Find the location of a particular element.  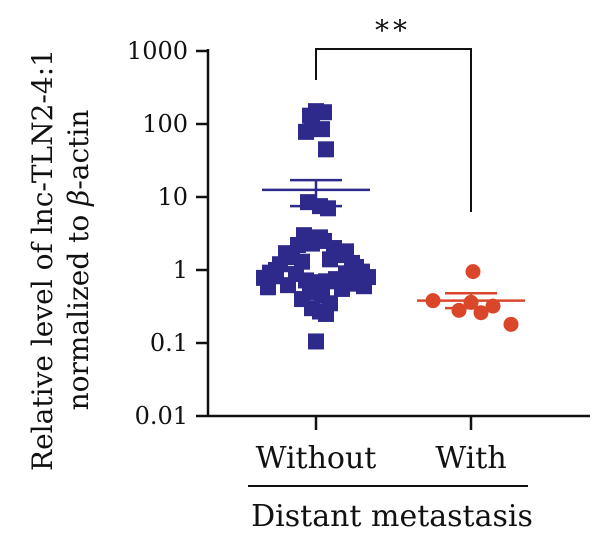

y-ticks: 1000 100 10 1 0.1 0.01 is located at coordinates (167, 233).